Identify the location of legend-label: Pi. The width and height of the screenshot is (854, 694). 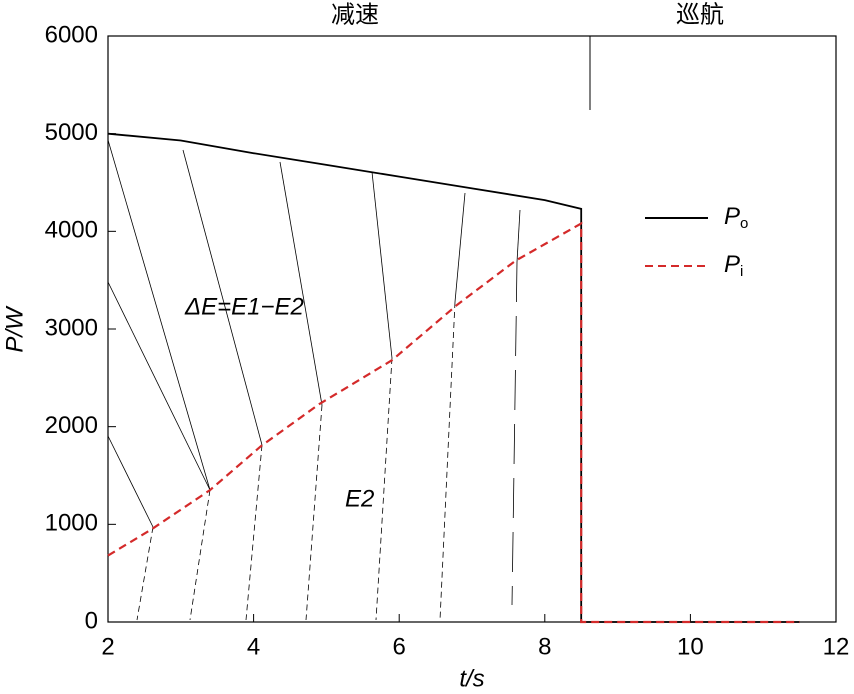
(733, 265).